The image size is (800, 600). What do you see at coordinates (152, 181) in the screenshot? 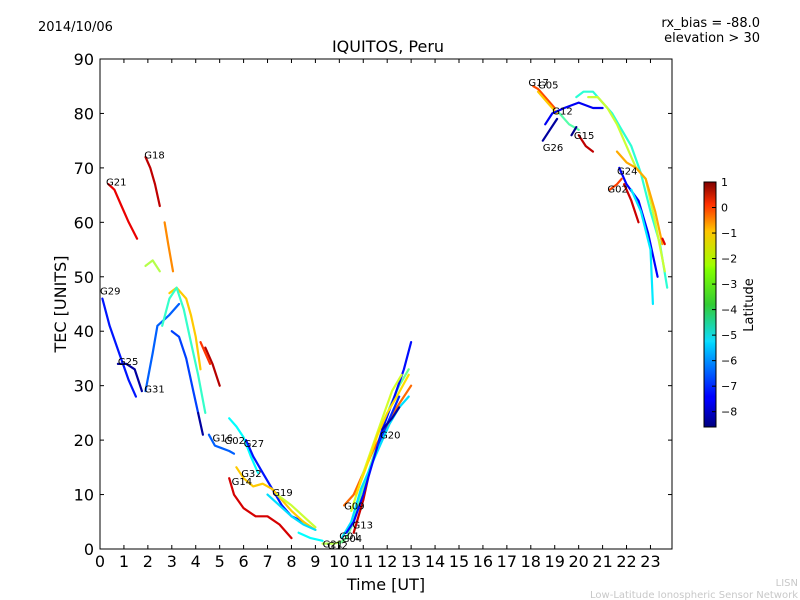
I see `series-g18` at bounding box center [152, 181].